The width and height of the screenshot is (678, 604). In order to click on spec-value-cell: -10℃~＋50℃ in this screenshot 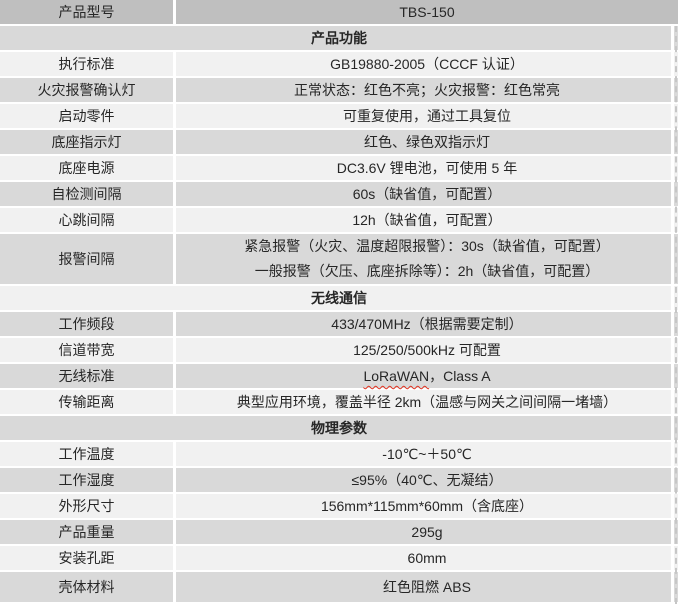, I will do `click(427, 454)`.